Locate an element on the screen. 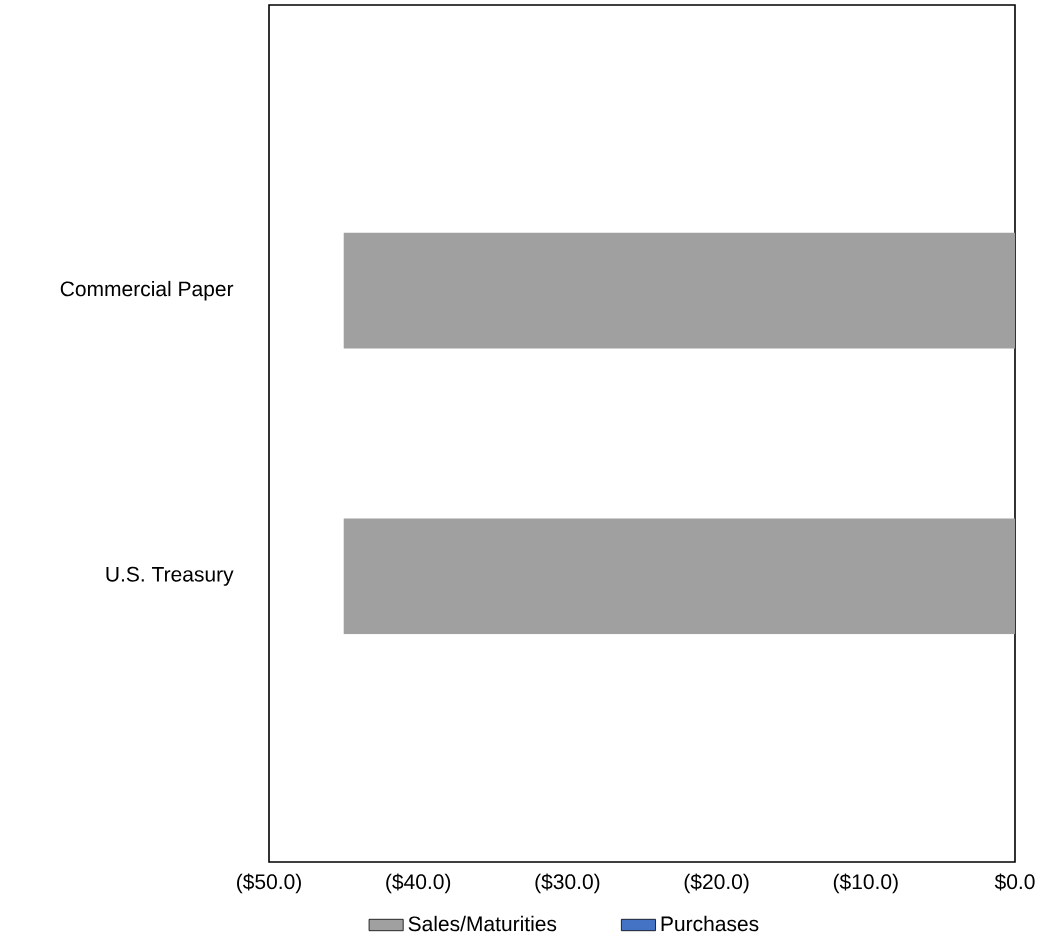 The height and width of the screenshot is (939, 1042). y-tick-label: U.S. Treasury is located at coordinates (170, 576).